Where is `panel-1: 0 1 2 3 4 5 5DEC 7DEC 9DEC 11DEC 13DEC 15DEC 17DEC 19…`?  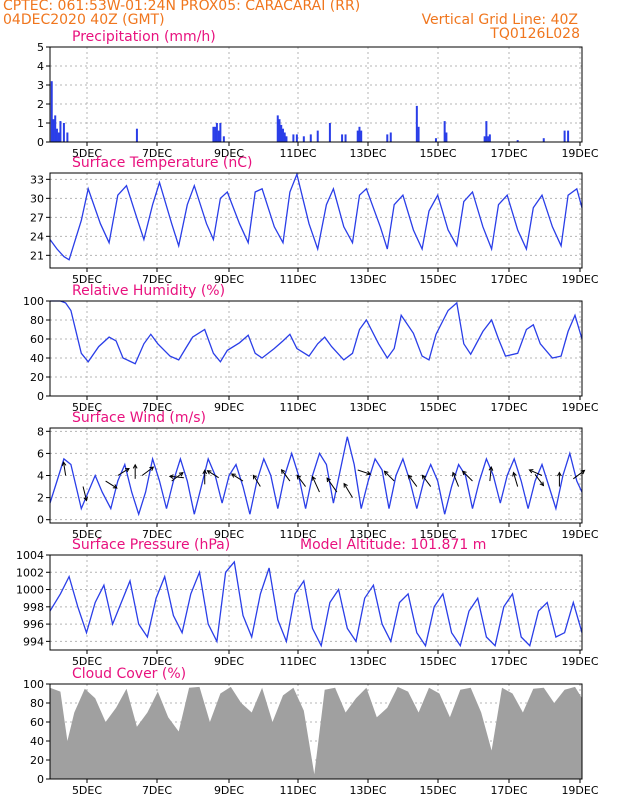
panel-1: 0 1 2 3 4 5 5DEC 7DEC 9DEC 11DEC 13DEC 15DEC 17DEC 19… is located at coordinates (318, 94).